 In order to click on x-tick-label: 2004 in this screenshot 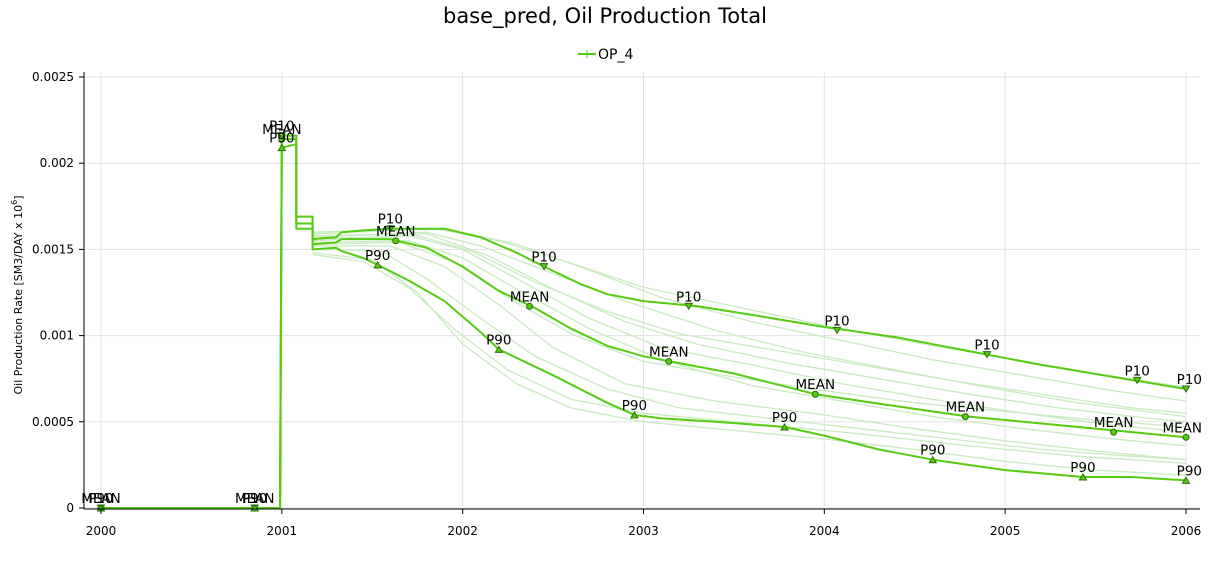, I will do `click(824, 531)`.